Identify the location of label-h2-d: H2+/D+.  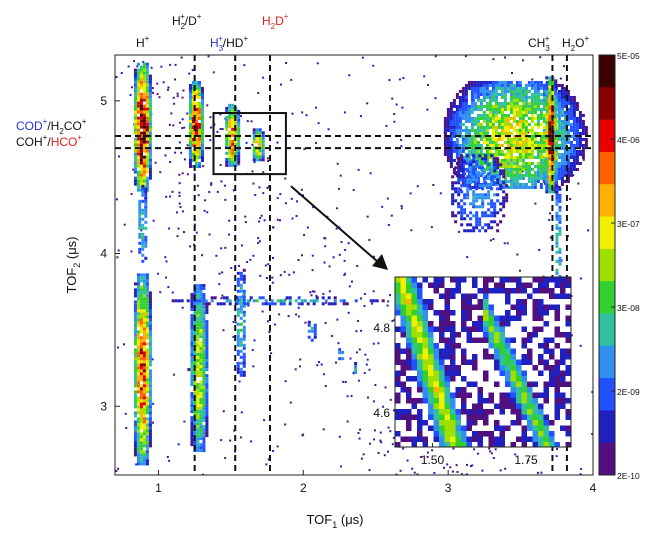
(187, 21).